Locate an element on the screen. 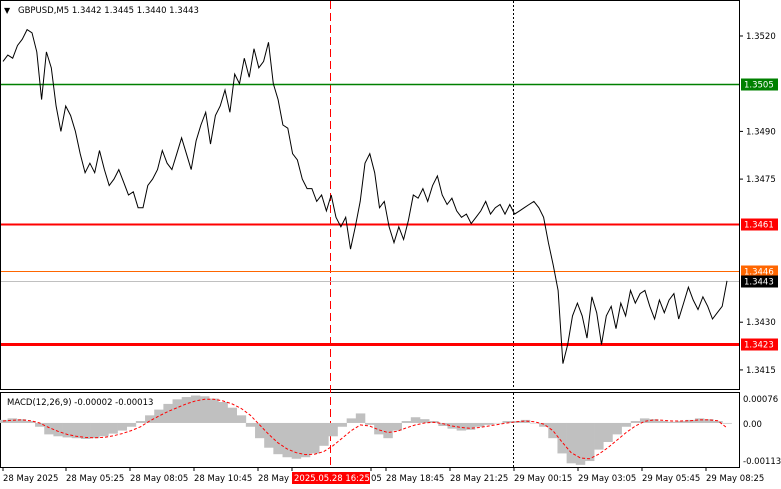 This screenshot has width=781, height=489. price-tag-label: 1.3505 is located at coordinates (759, 86).